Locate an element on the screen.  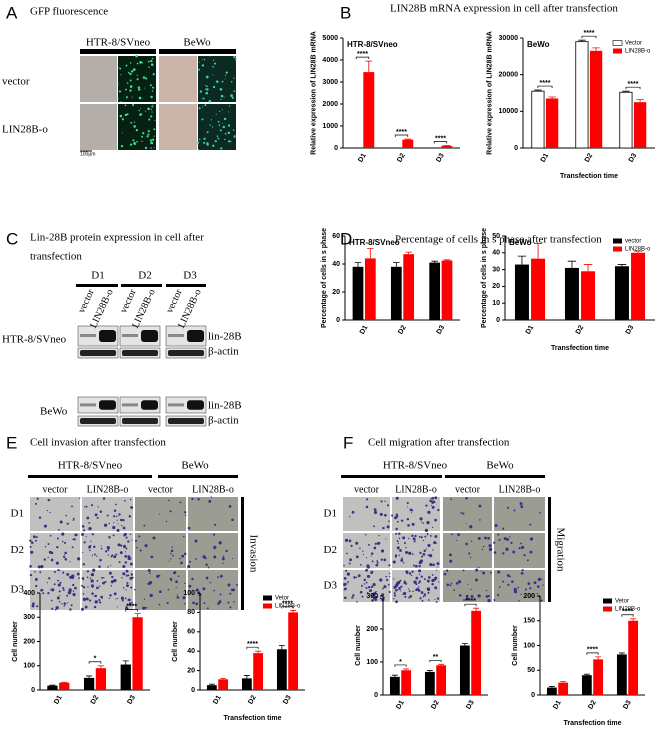
y-tick-label: 150 is located at coordinates (529, 621).